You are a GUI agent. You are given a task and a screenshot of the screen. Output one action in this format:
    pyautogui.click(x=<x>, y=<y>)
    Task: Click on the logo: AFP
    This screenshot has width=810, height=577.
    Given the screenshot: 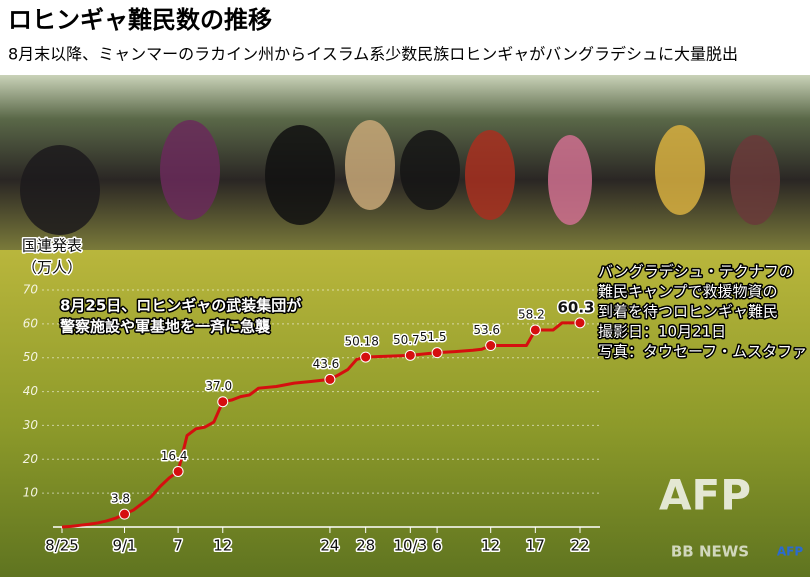 What is the action you would take?
    pyautogui.click(x=705, y=495)
    